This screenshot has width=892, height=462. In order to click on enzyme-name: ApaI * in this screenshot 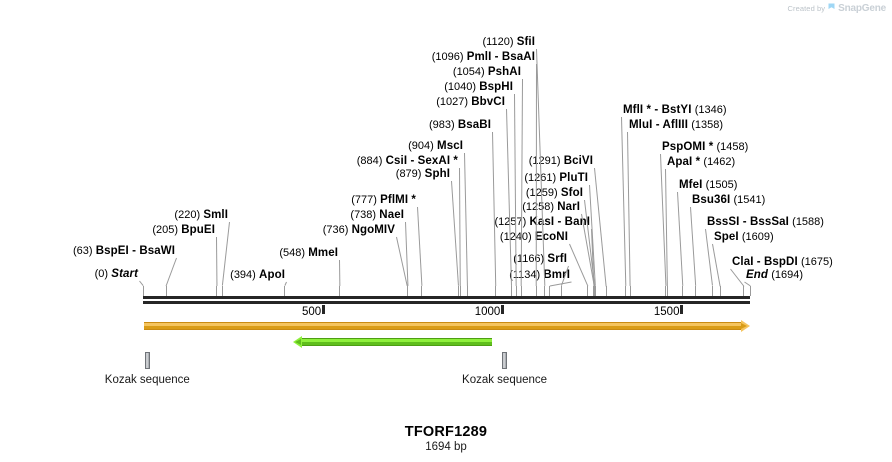, I will do `click(684, 162)`.